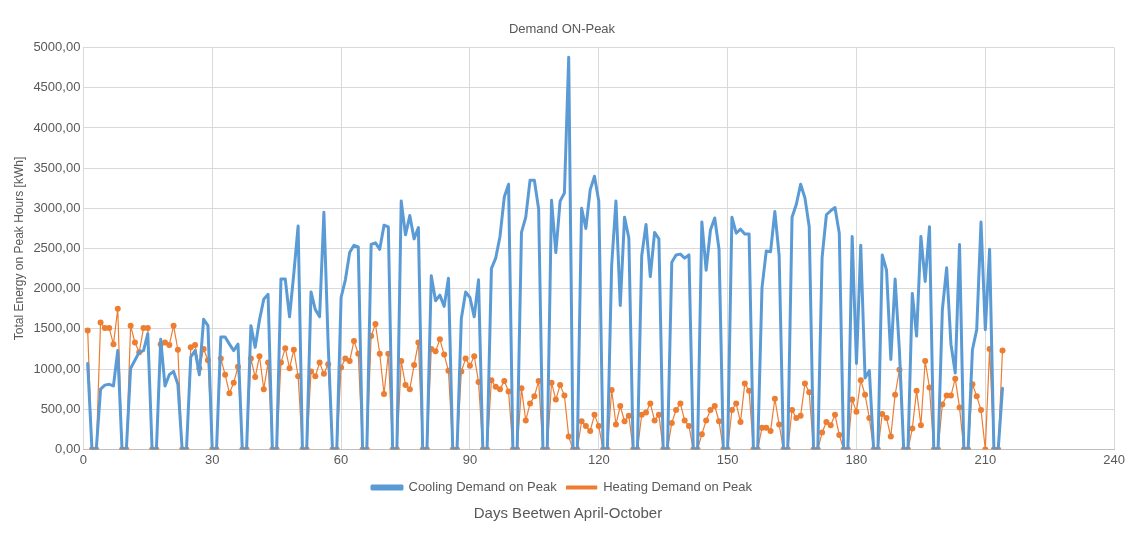  I want to click on y-tick-label: 3500,00, so click(57, 167).